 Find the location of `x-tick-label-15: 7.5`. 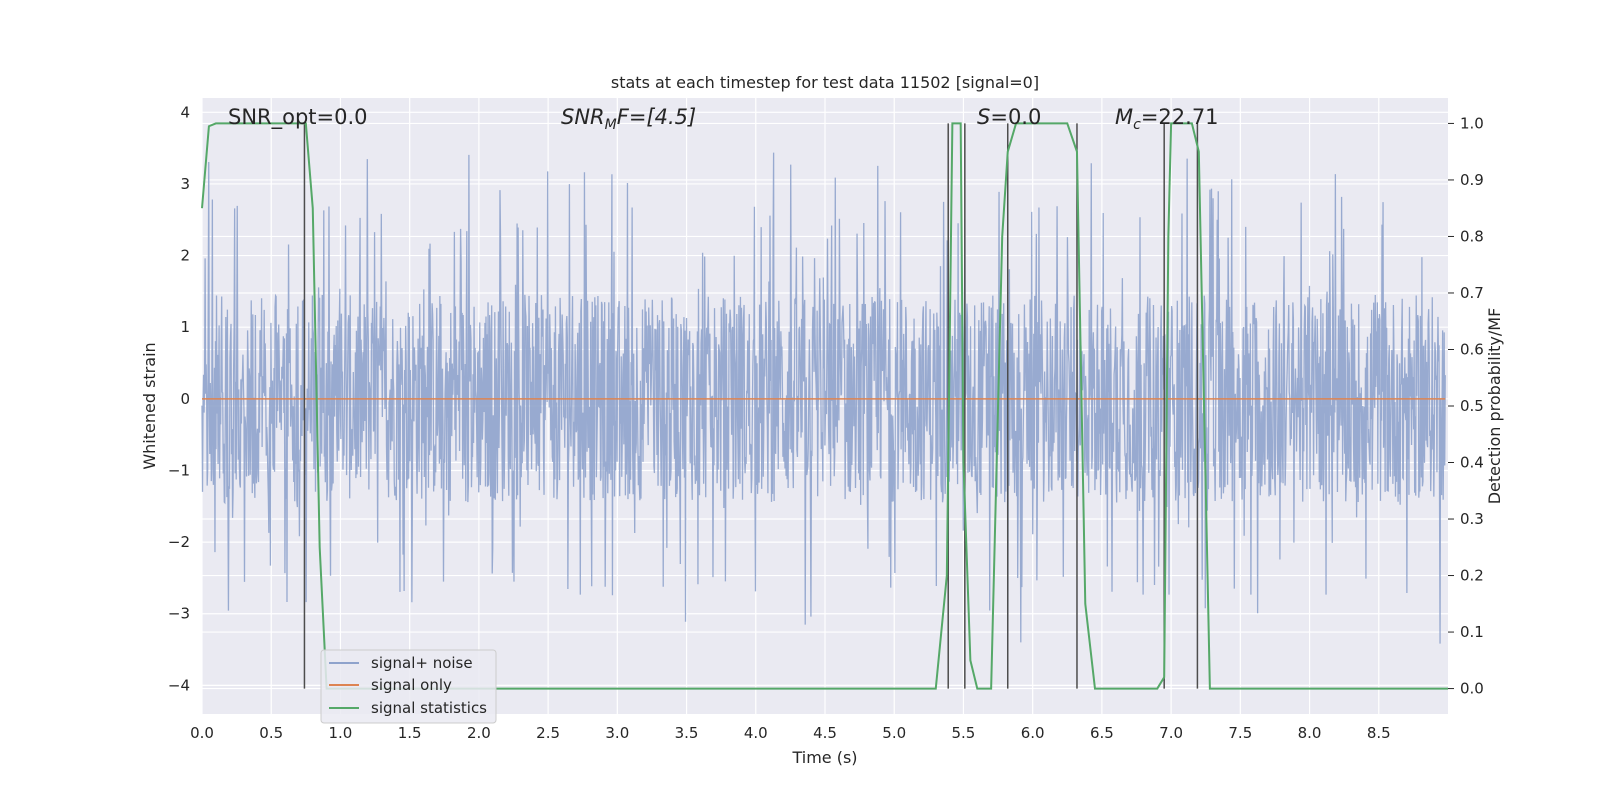

x-tick-label-15: 7.5 is located at coordinates (1240, 733).